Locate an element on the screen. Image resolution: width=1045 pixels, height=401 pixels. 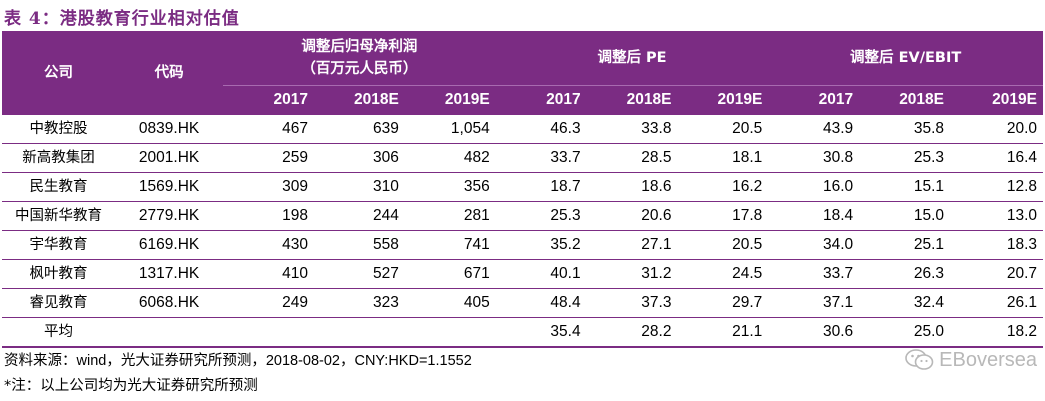
stock-code: 2001.HK is located at coordinates (169, 158).